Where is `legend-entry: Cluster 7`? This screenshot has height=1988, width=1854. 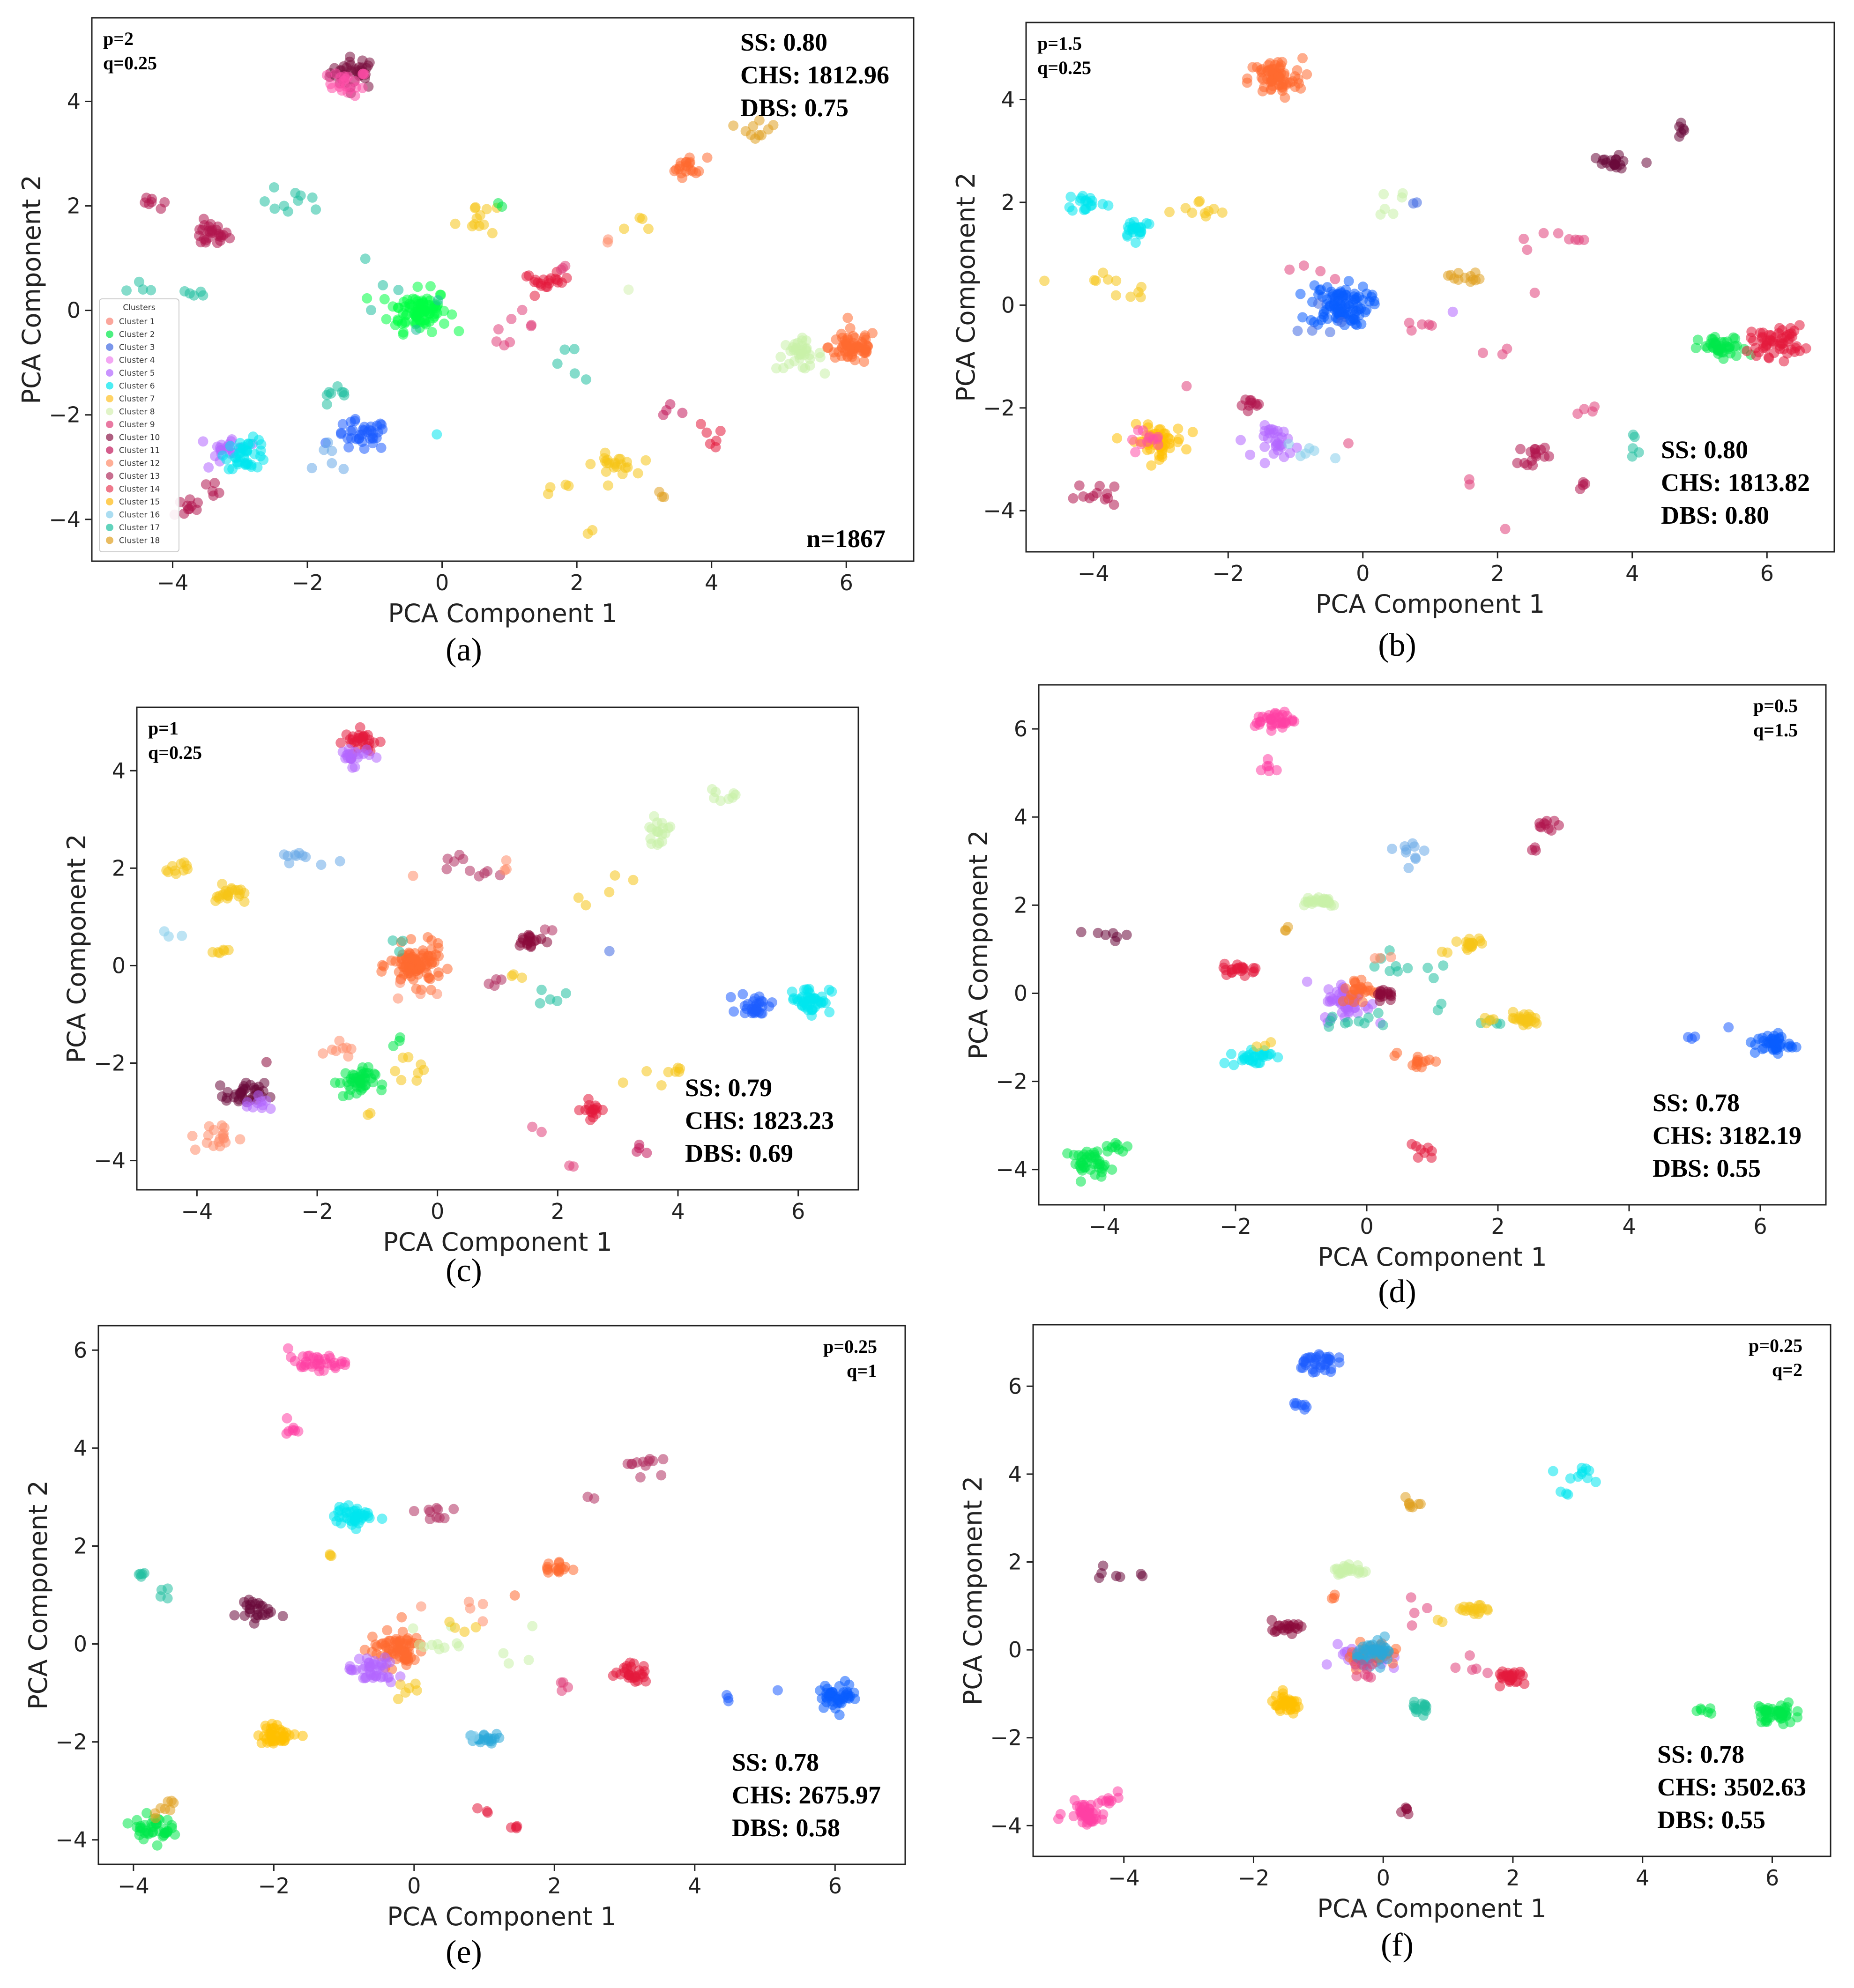
legend-entry: Cluster 7 is located at coordinates (137, 399).